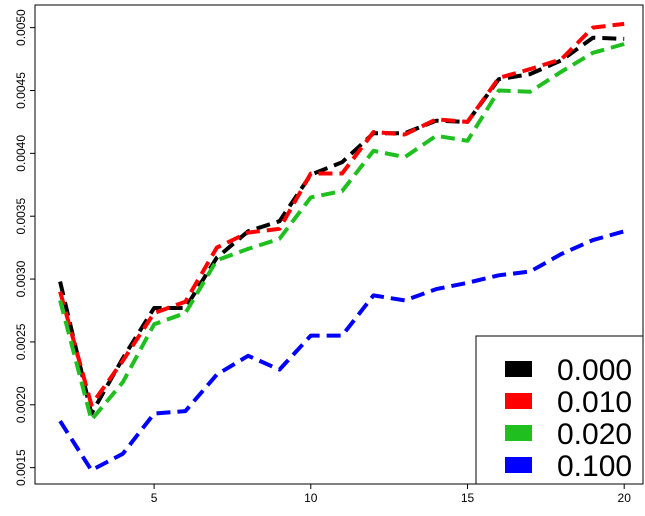 The width and height of the screenshot is (645, 516). What do you see at coordinates (594, 370) in the screenshot?
I see `legend-label-0: 0.000` at bounding box center [594, 370].